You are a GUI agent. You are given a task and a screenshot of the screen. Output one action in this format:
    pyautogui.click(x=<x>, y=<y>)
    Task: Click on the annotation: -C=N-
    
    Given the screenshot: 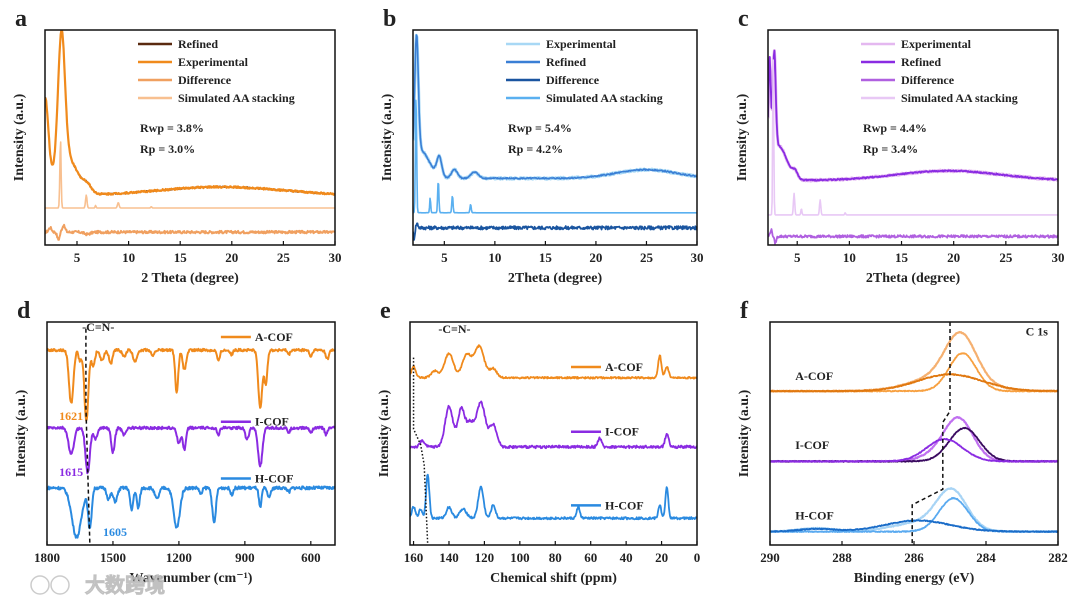 What is the action you would take?
    pyautogui.click(x=98, y=327)
    